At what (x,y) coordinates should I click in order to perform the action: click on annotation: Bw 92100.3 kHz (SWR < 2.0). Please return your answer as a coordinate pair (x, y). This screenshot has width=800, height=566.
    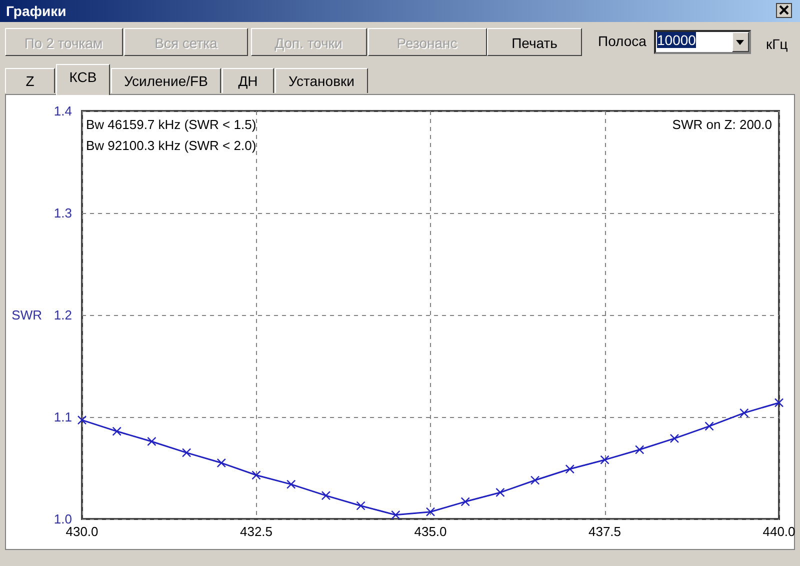
    Looking at the image, I should click on (171, 145).